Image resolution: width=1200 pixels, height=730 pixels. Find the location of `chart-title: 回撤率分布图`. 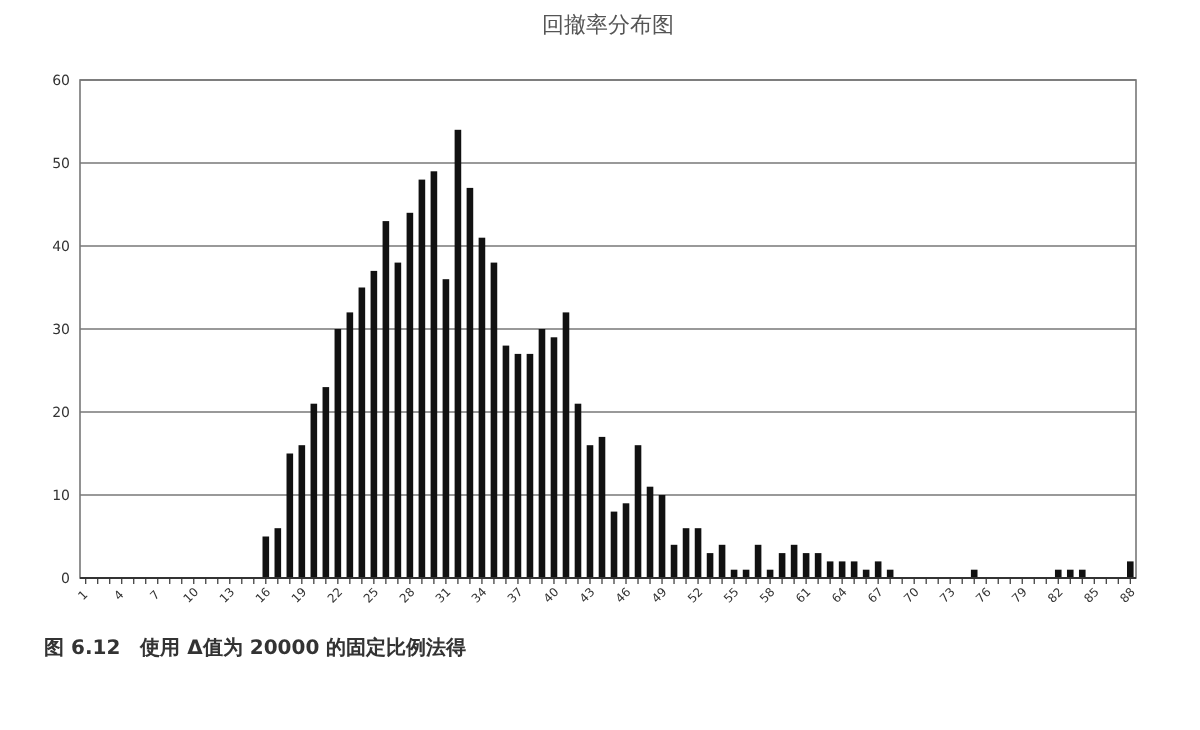

chart-title: 回撤率分布图 is located at coordinates (608, 25).